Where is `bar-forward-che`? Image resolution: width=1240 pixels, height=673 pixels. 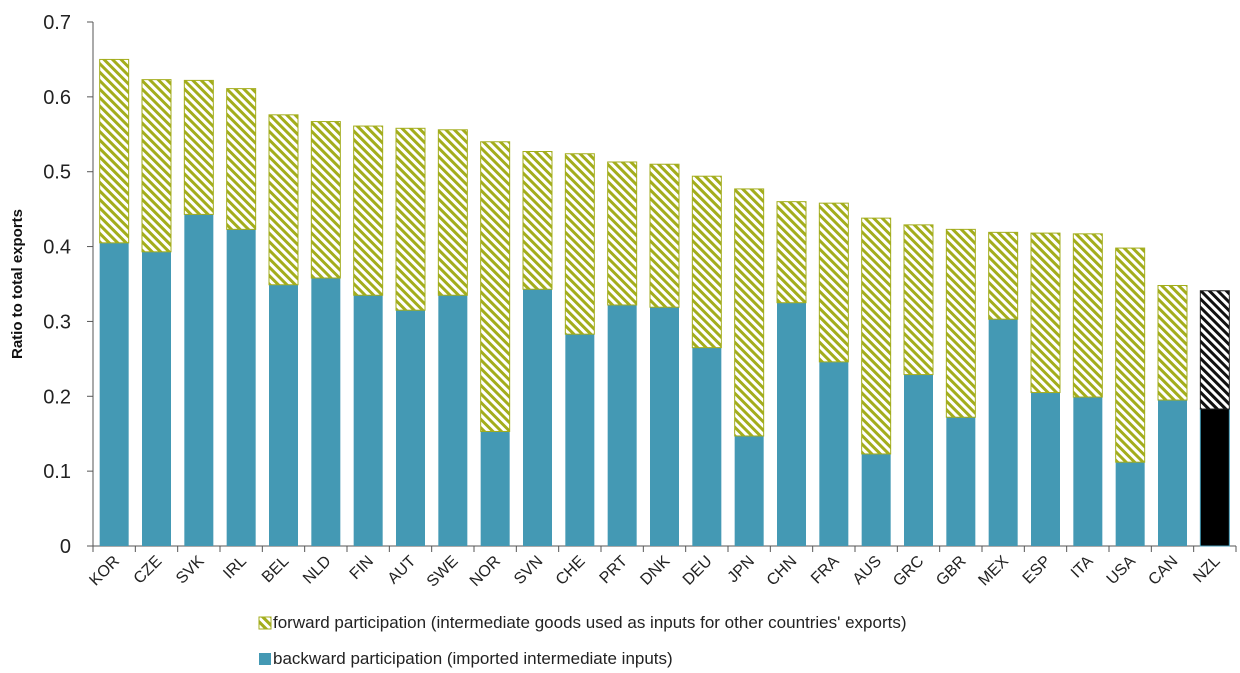 bar-forward-che is located at coordinates (579, 244).